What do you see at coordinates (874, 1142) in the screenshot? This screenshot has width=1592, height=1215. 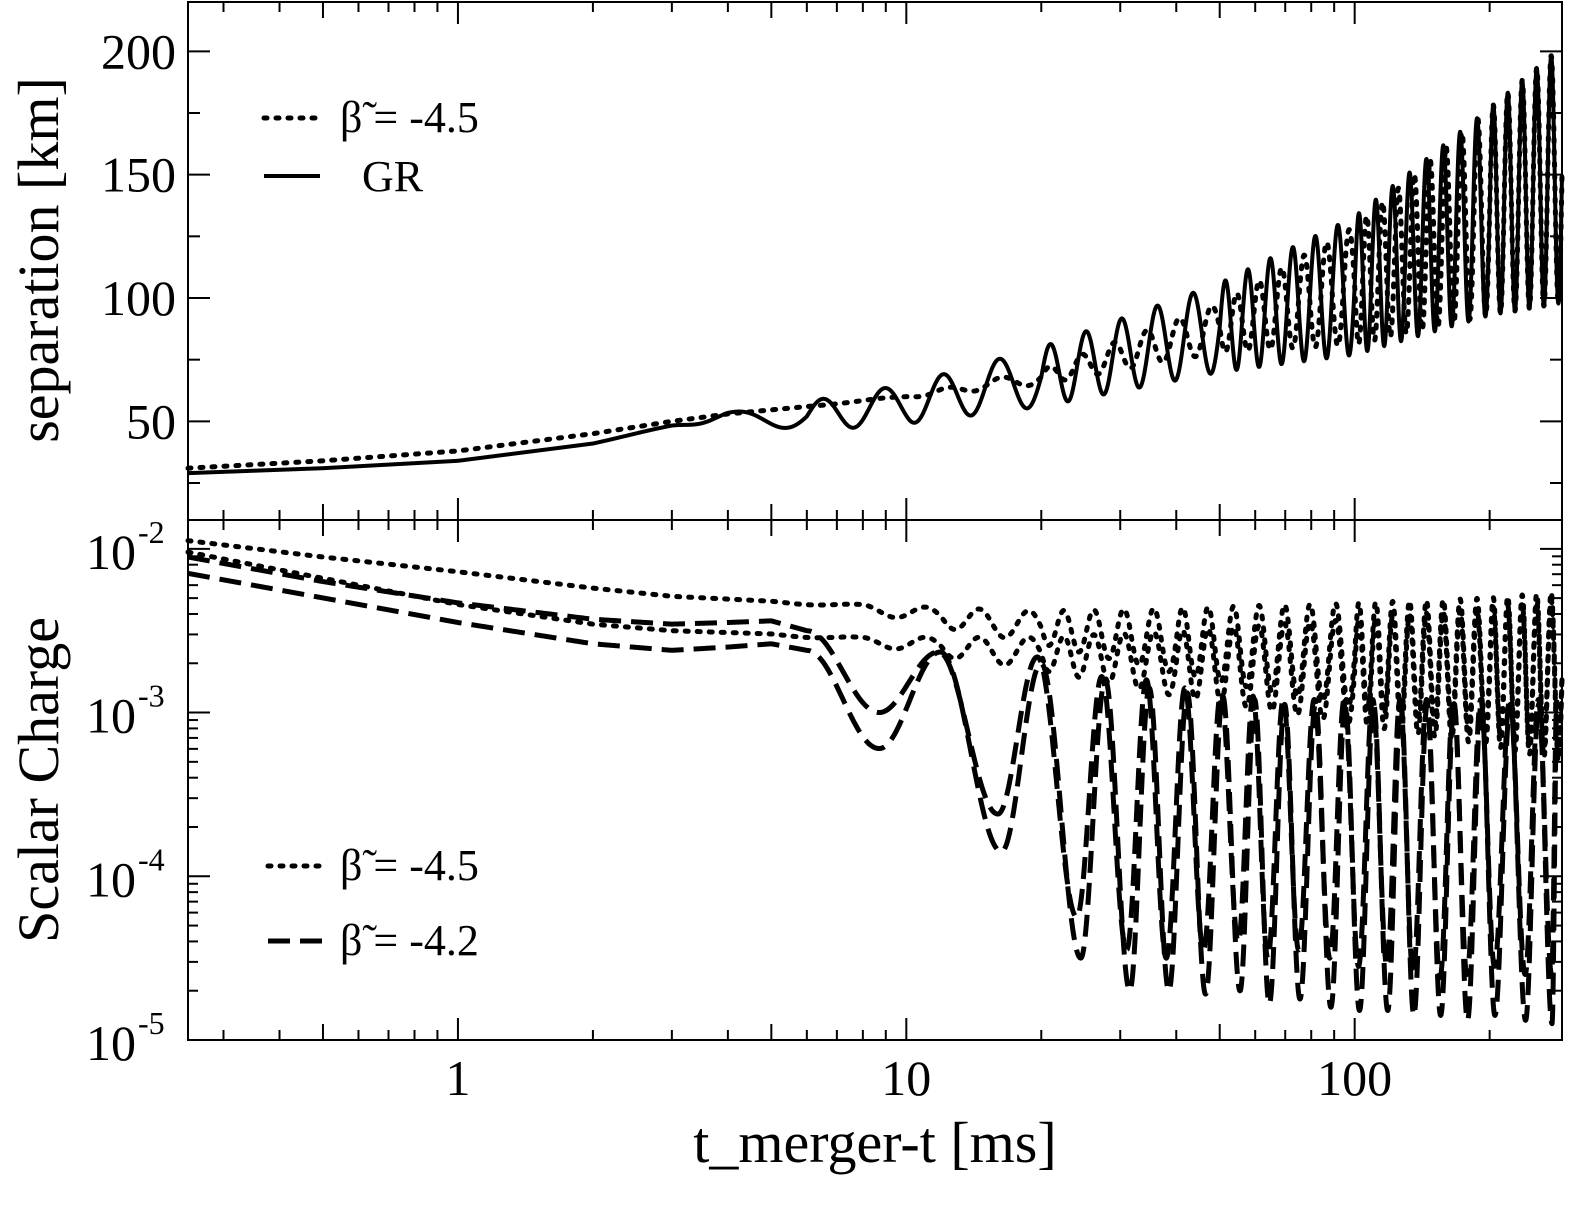 I see `x-axis-title: t_merger-t [ms]` at bounding box center [874, 1142].